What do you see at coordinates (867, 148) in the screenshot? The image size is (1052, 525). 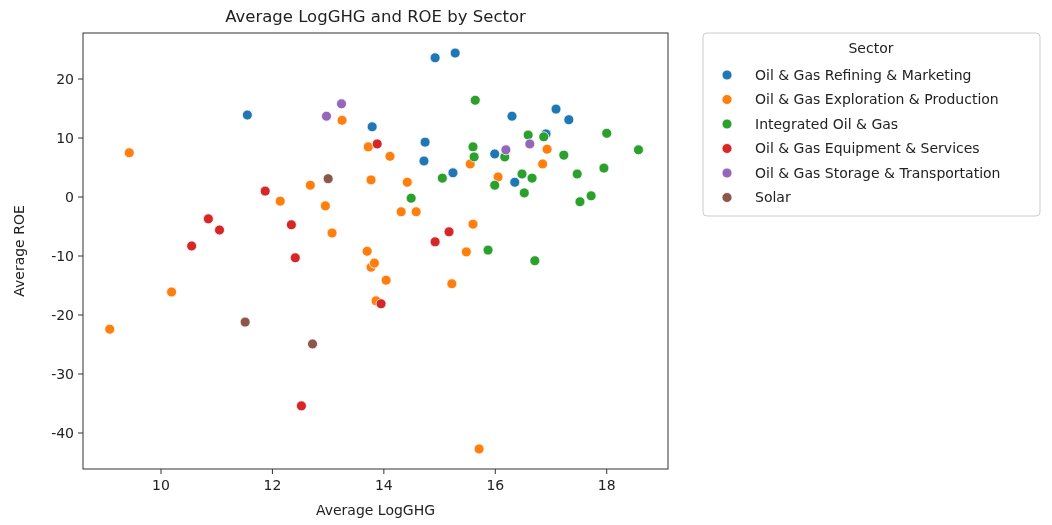 I see `legend-label: Oil & Gas Equipment & Services` at bounding box center [867, 148].